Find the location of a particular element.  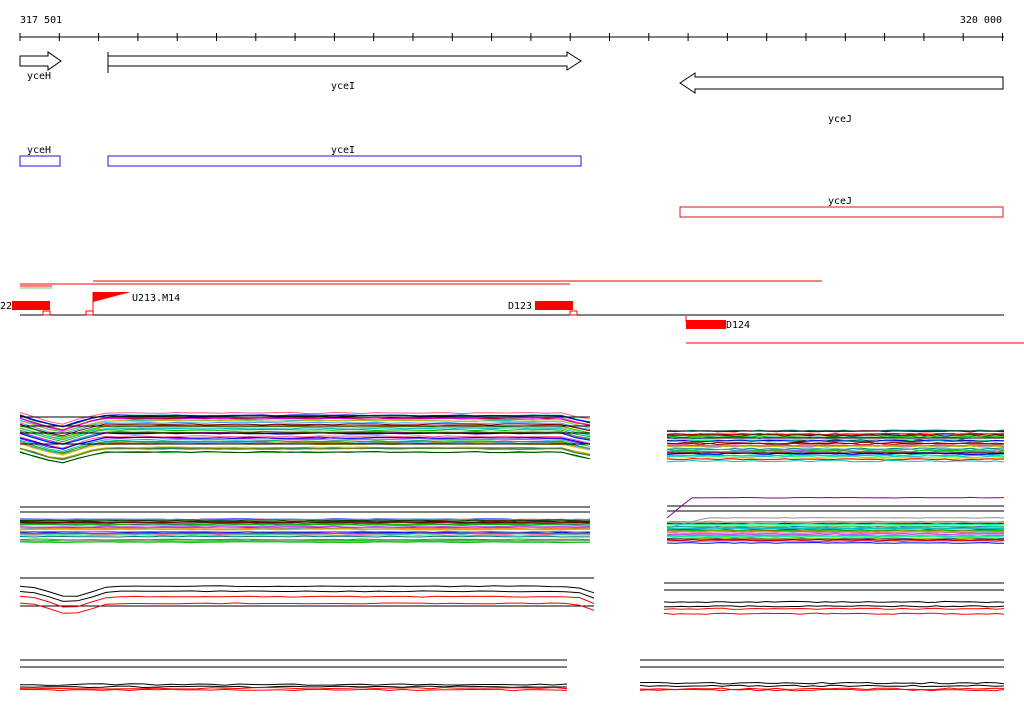

coordinate-ruler: 317 501 320 000 is located at coordinates (511, 28).